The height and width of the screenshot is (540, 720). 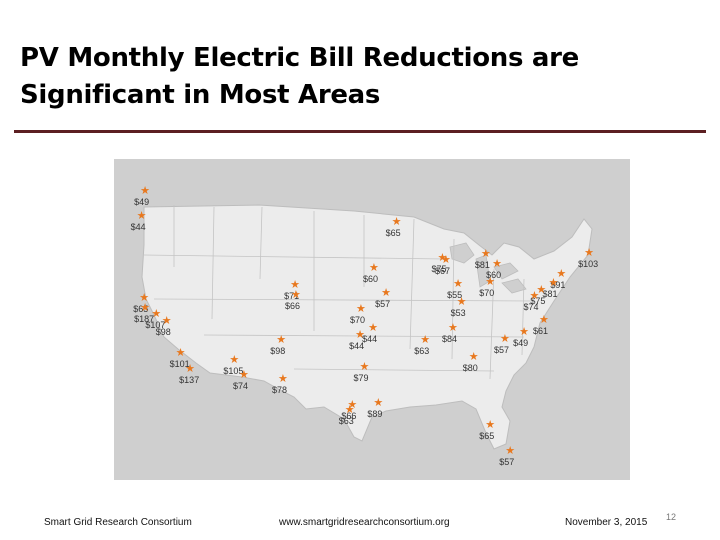 I want to click on bill-reduction-label: $79, so click(x=361, y=378).